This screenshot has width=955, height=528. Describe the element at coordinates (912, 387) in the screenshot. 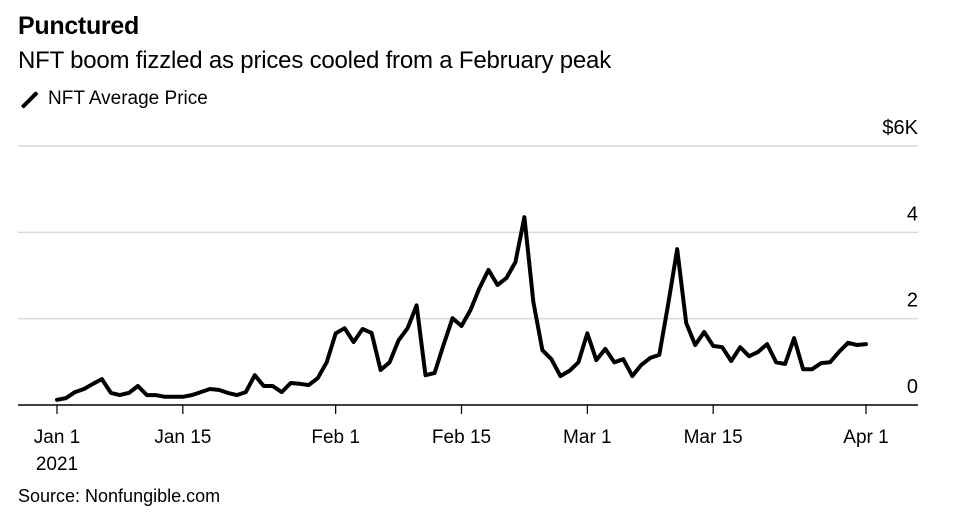

I see `y-tick-label: 0` at that location.